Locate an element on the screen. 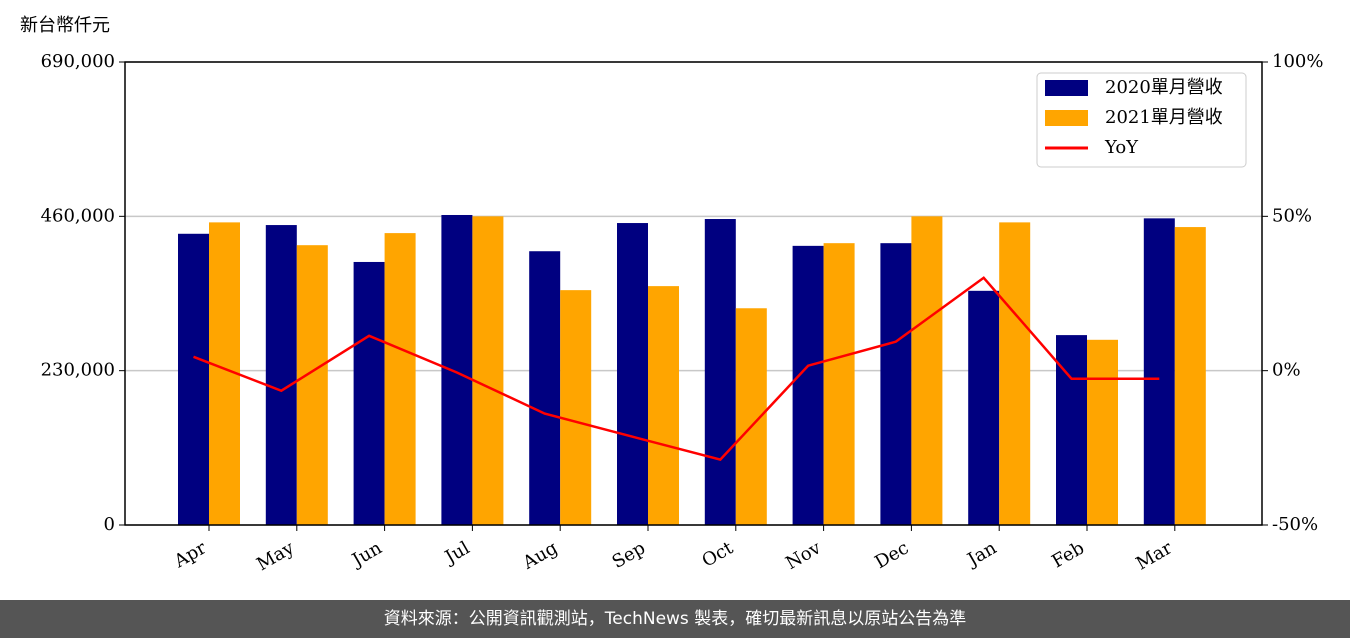  y-tick-label: 0 is located at coordinates (109, 524).